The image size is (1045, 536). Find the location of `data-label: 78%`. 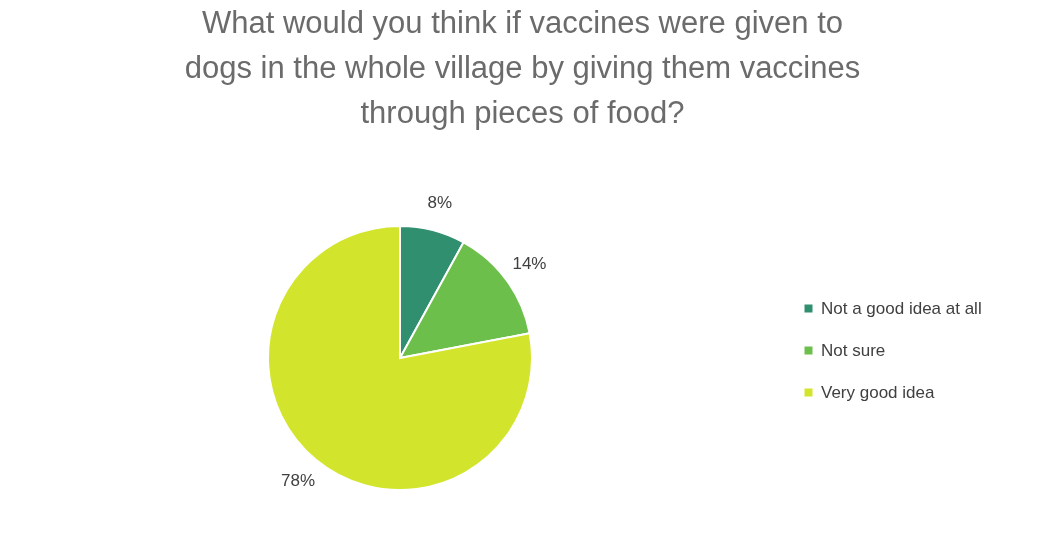

data-label: 78% is located at coordinates (298, 481).